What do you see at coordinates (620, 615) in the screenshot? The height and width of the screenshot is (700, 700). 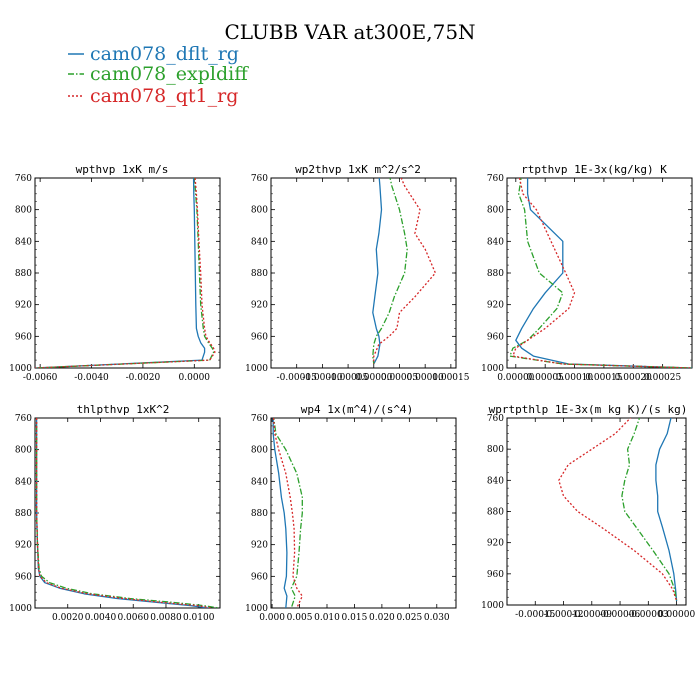 I see `x-tick-label: -0.00006` at bounding box center [620, 615].